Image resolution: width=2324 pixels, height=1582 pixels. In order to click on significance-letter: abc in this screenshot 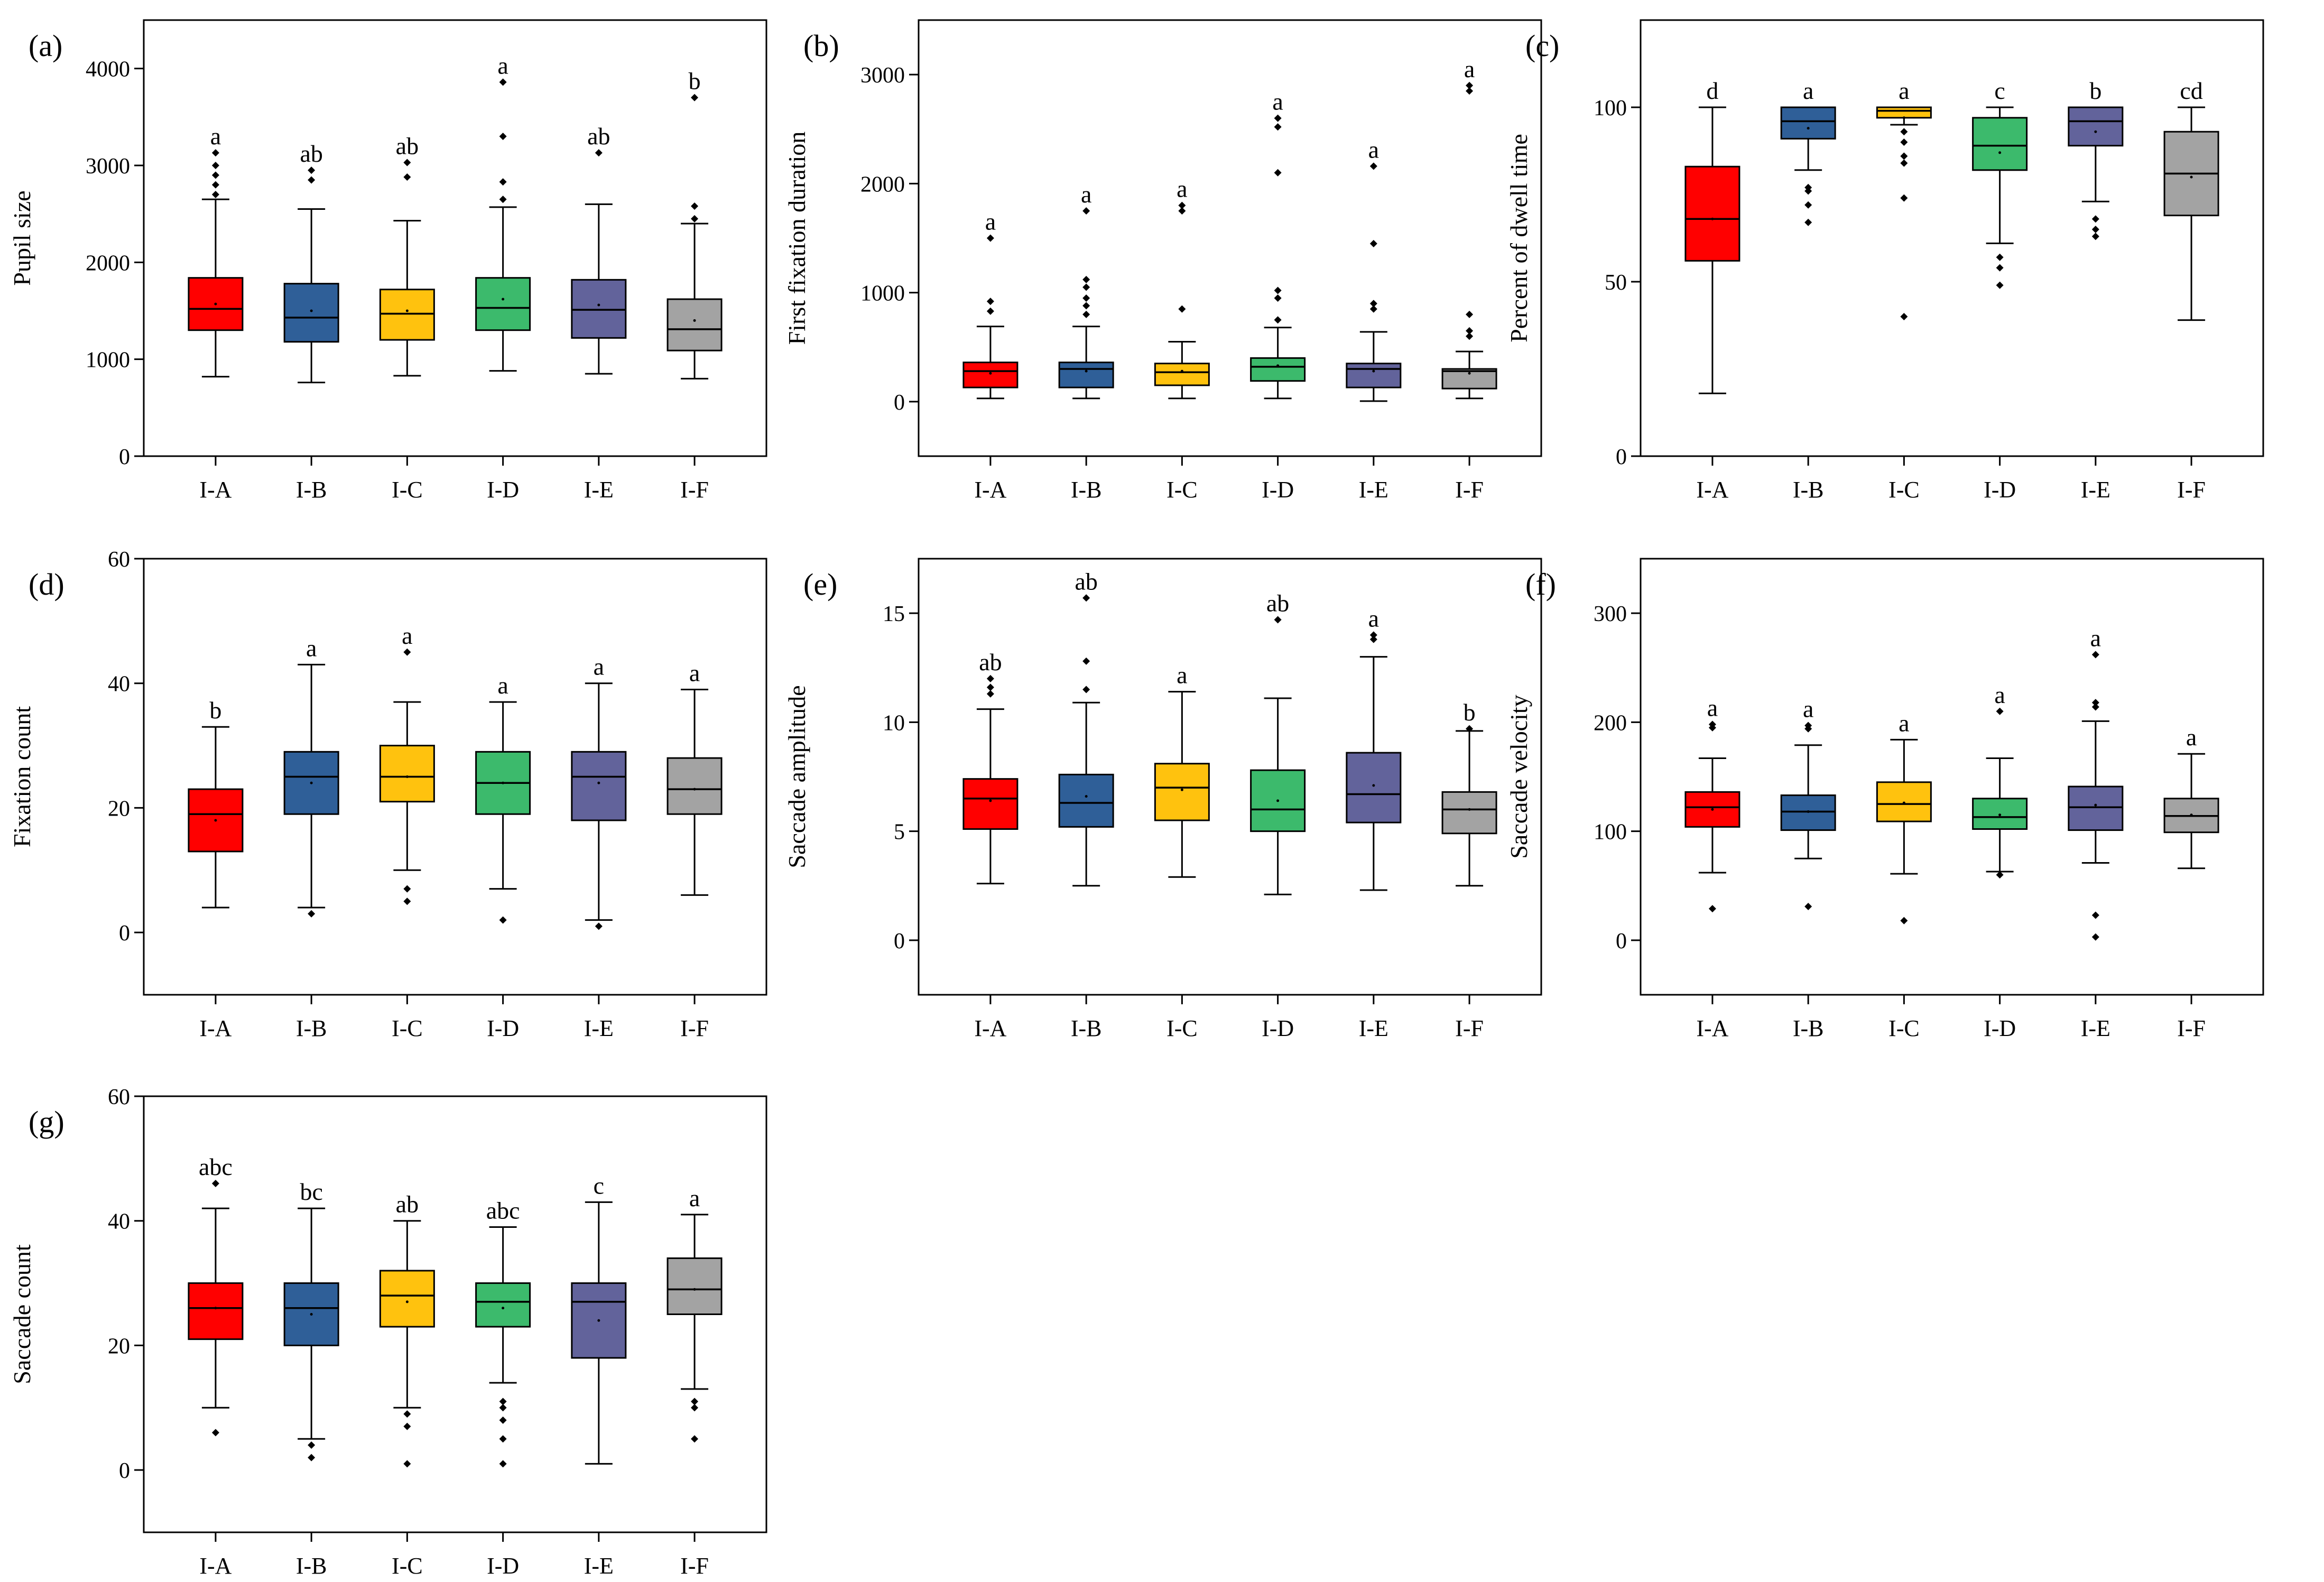, I will do `click(503, 1210)`.